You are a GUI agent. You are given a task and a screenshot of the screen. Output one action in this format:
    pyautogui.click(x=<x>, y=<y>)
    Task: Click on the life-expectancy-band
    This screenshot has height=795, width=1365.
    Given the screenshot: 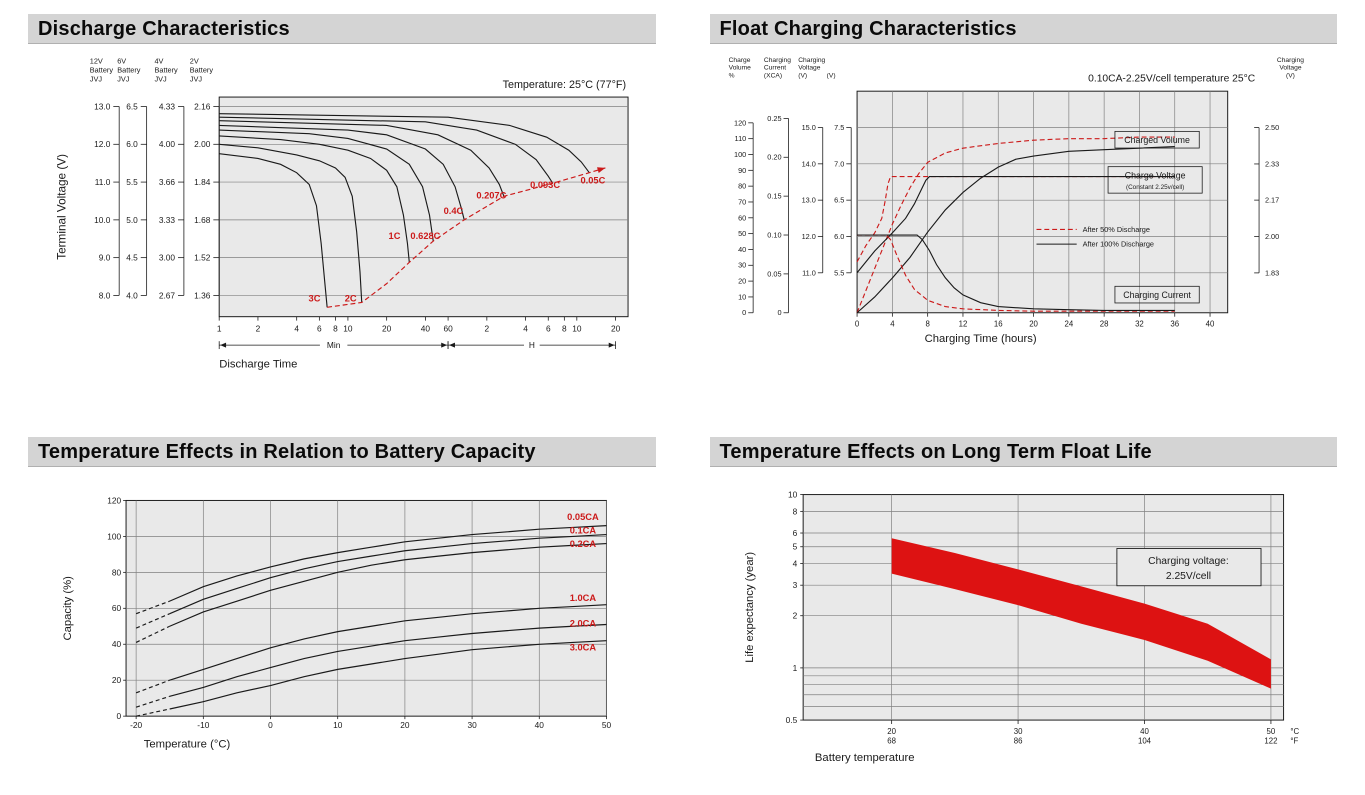 What is the action you would take?
    pyautogui.click(x=1081, y=614)
    